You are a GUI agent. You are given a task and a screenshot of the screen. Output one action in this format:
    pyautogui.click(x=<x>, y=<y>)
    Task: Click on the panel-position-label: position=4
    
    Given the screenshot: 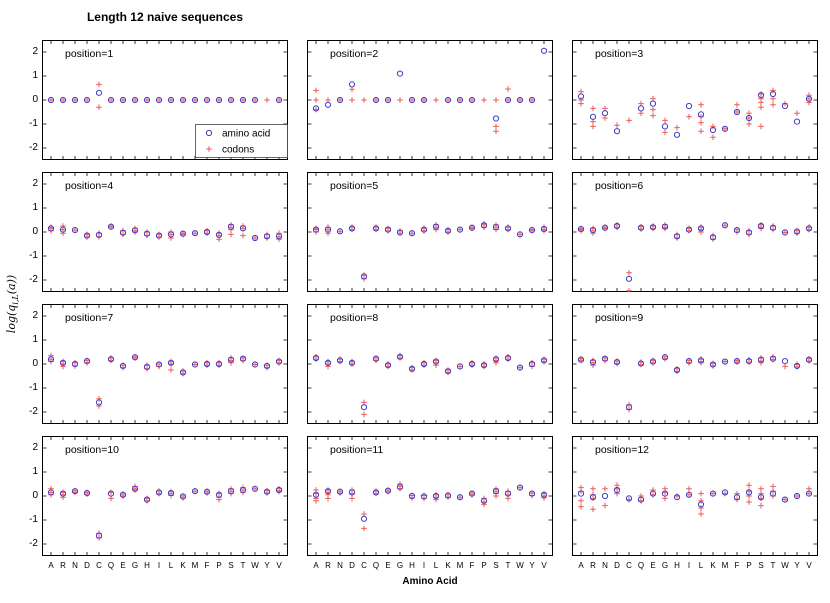 What is the action you would take?
    pyautogui.click(x=89, y=186)
    